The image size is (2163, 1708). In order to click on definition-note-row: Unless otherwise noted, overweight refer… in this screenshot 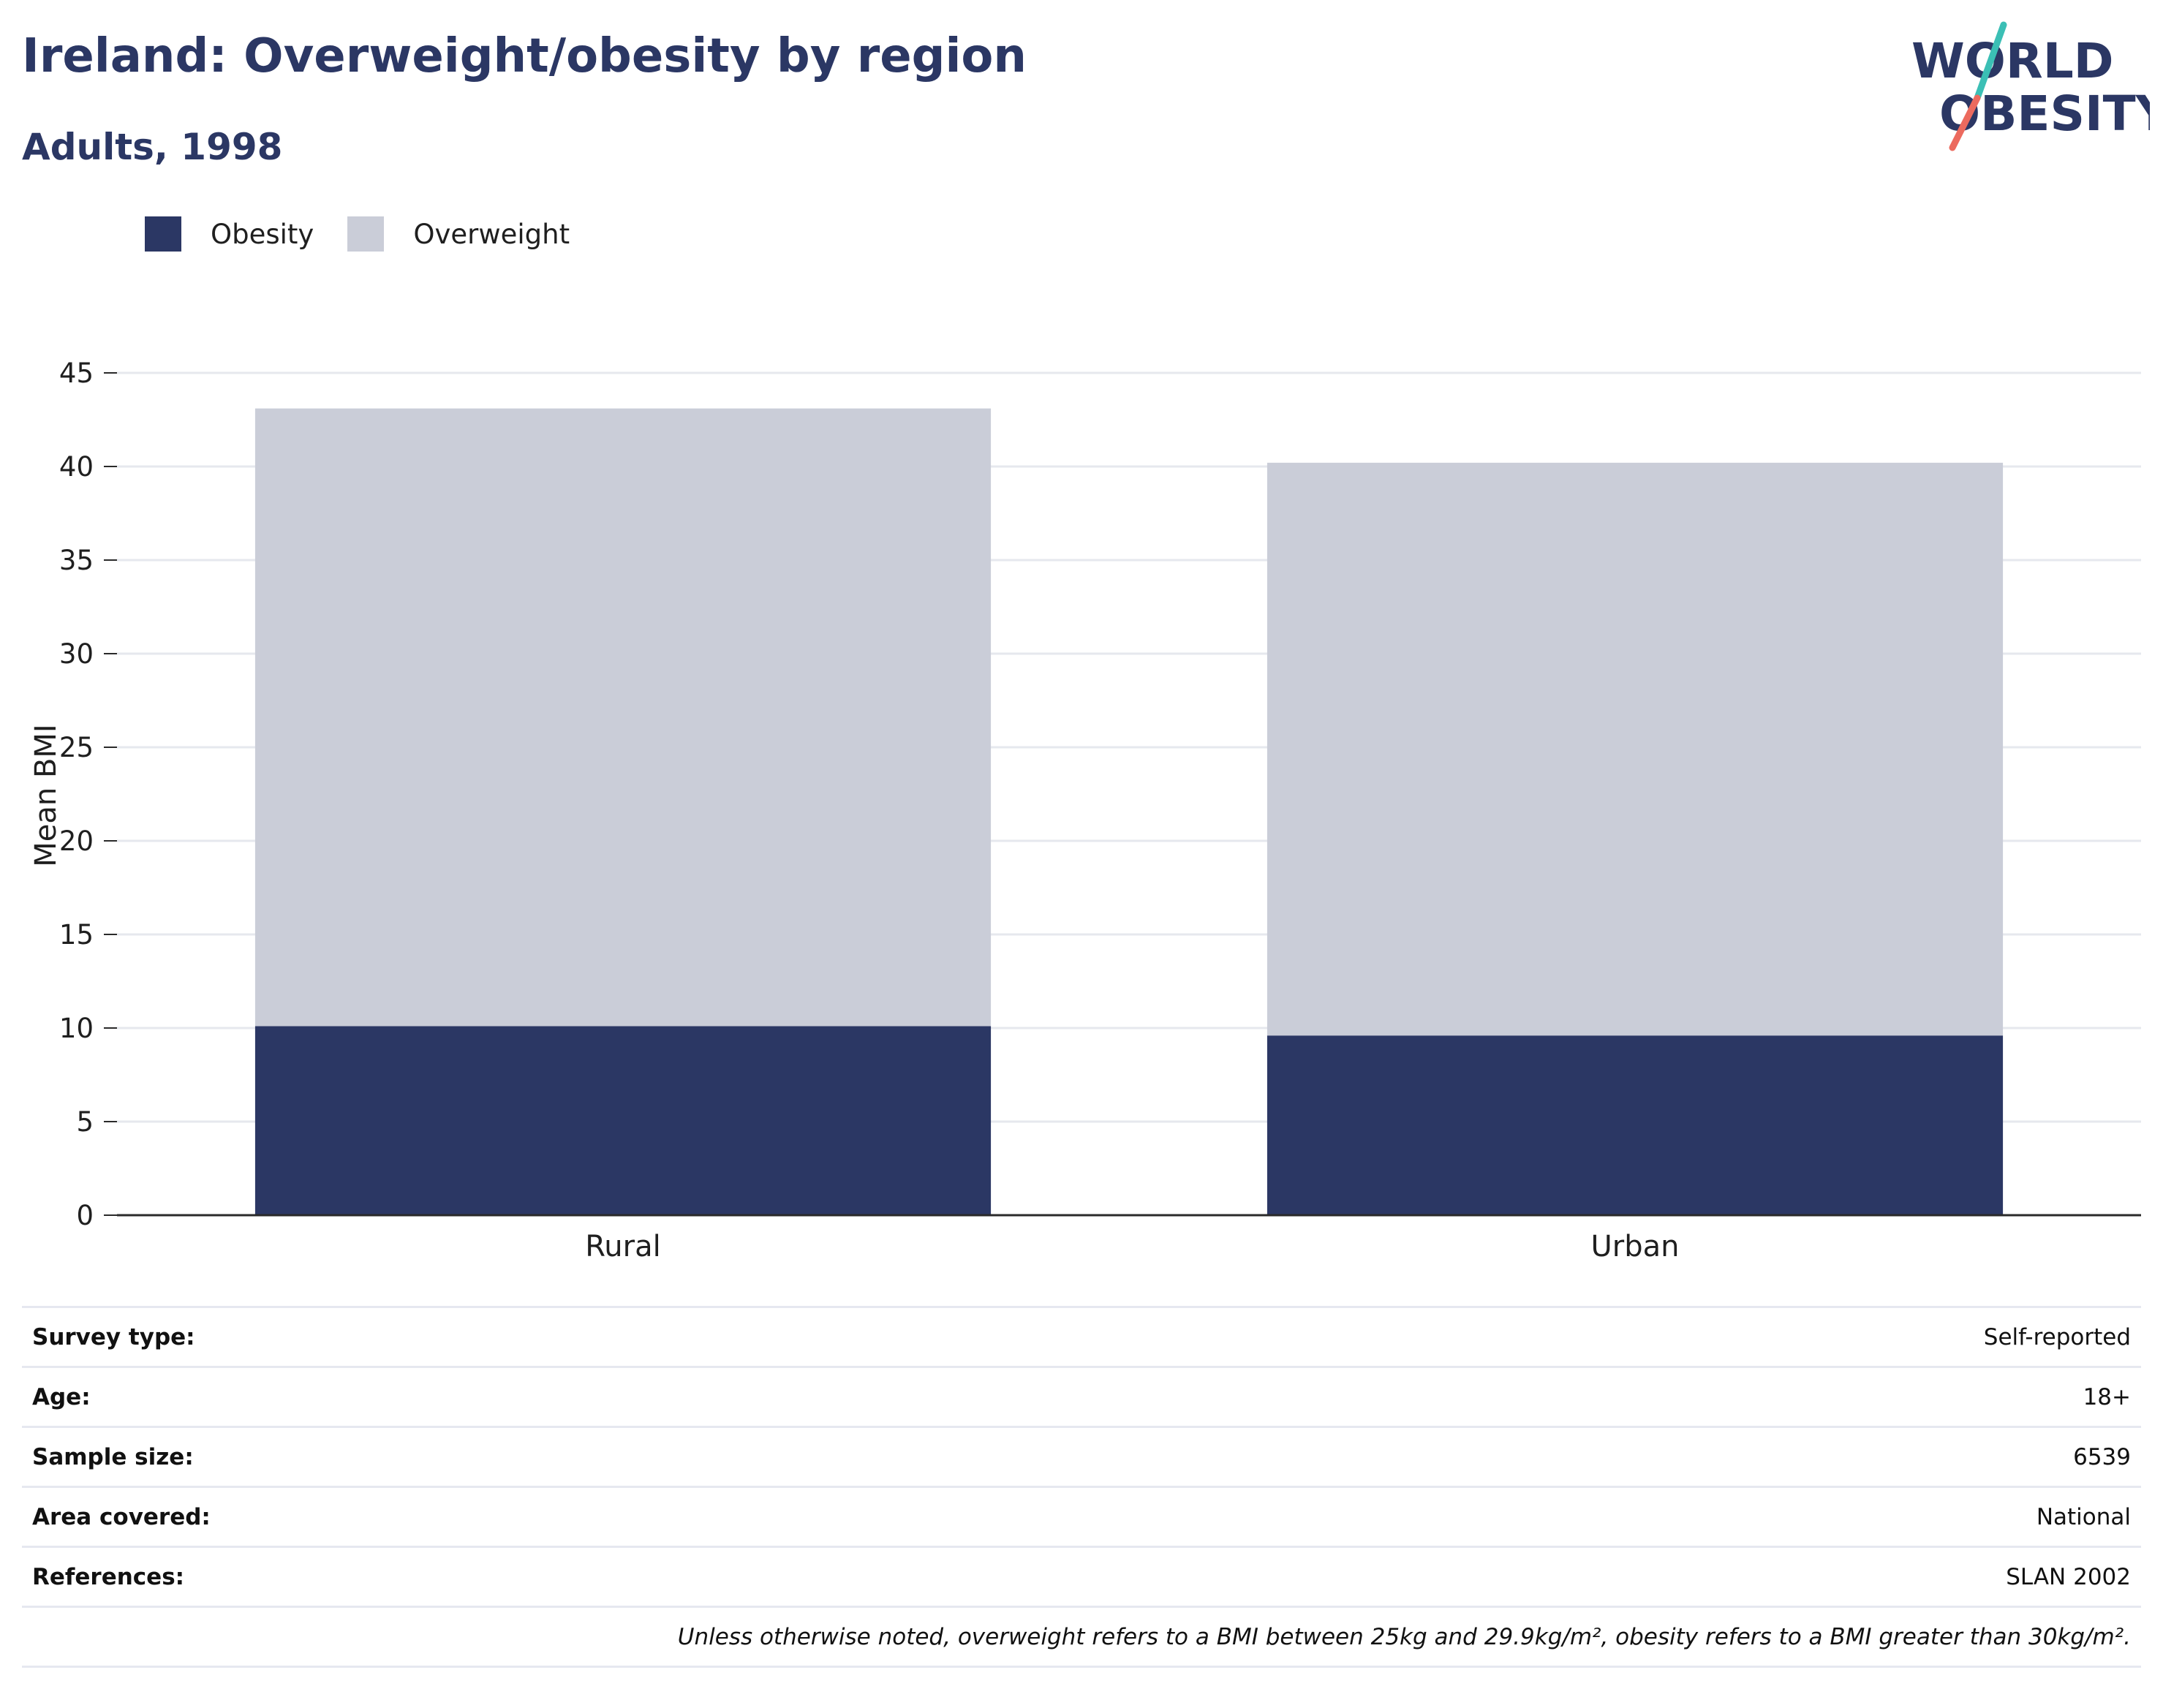, I will do `click(1081, 1636)`.